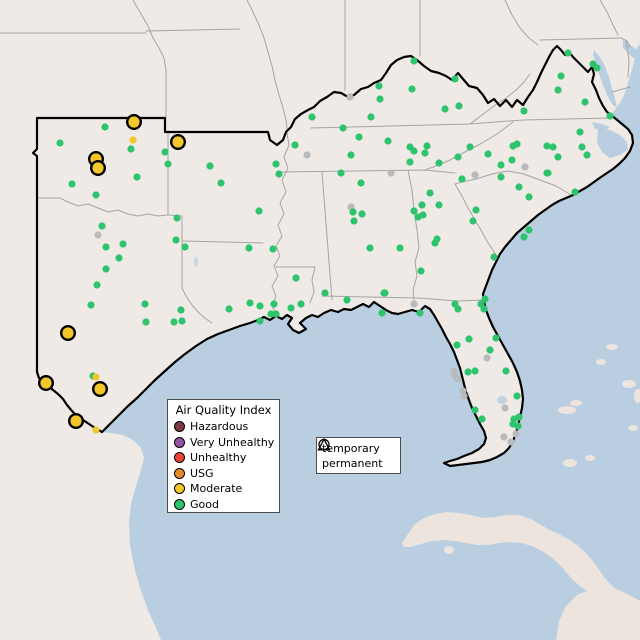  I want to click on aqi-legend-item-hazardous: Hazardous, so click(223, 427).